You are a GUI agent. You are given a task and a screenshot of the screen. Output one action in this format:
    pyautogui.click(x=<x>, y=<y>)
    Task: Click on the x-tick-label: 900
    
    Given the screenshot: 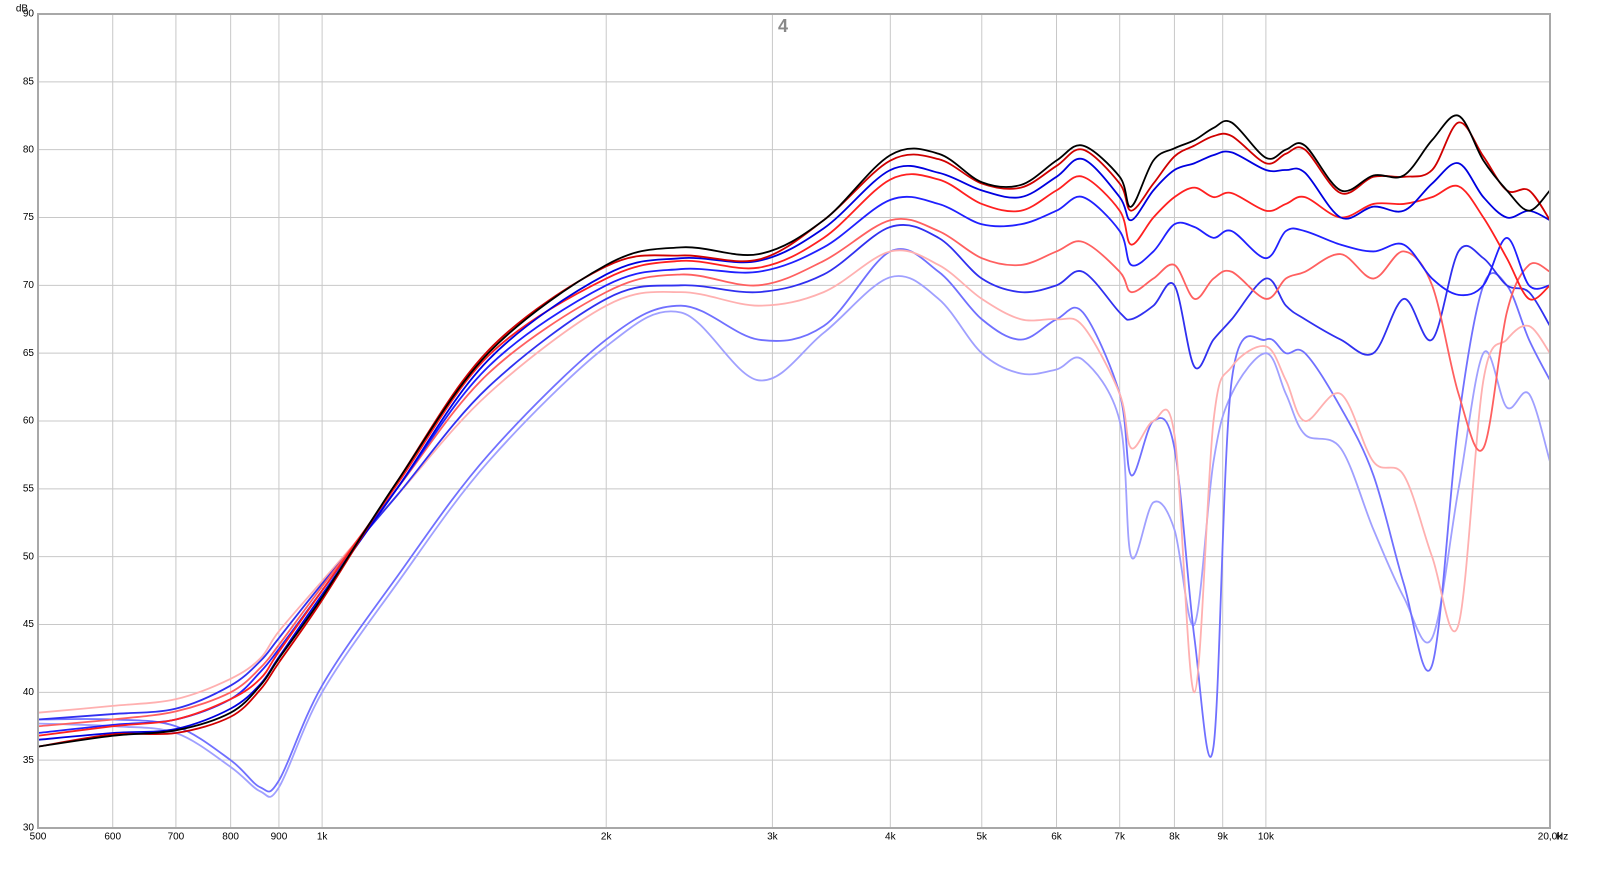 What is the action you would take?
    pyautogui.click(x=279, y=837)
    